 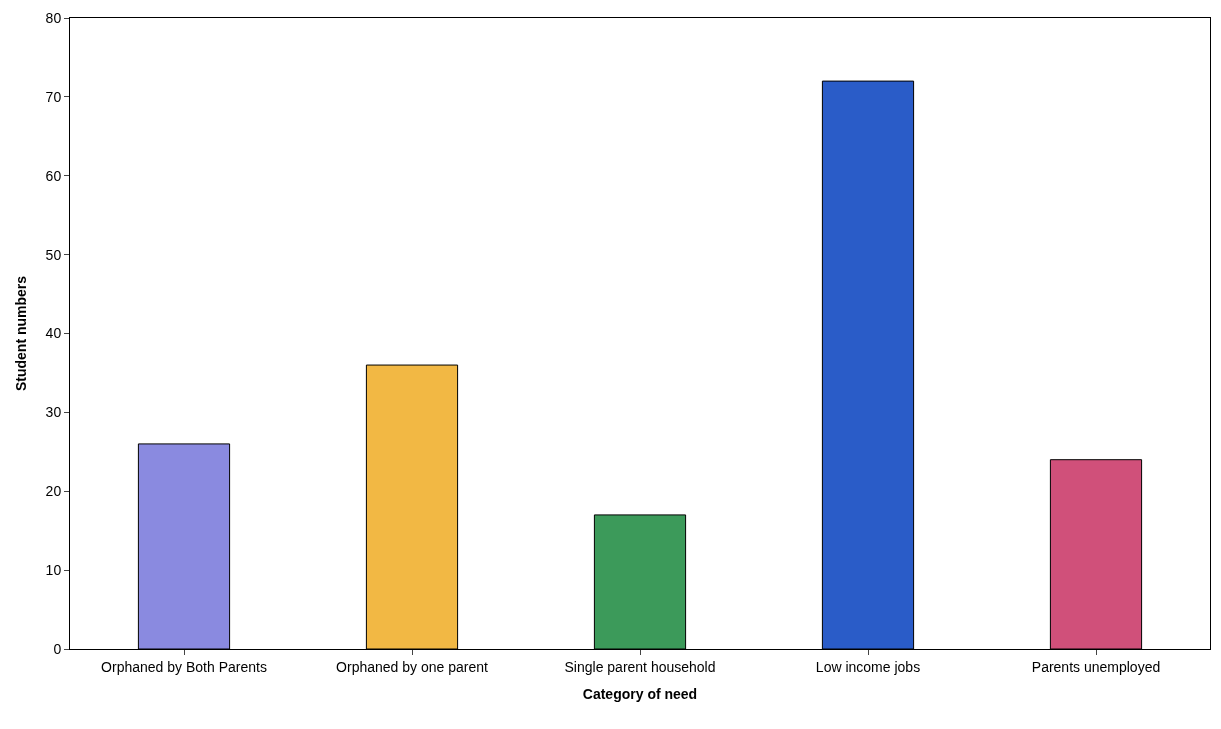 What do you see at coordinates (53, 254) in the screenshot?
I see `y-tick-label: 50` at bounding box center [53, 254].